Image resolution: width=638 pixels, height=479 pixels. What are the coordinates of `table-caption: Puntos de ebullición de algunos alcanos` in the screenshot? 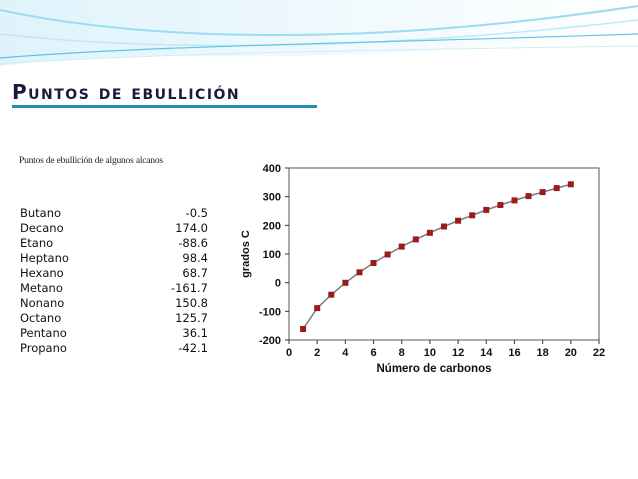 It's located at (91, 161).